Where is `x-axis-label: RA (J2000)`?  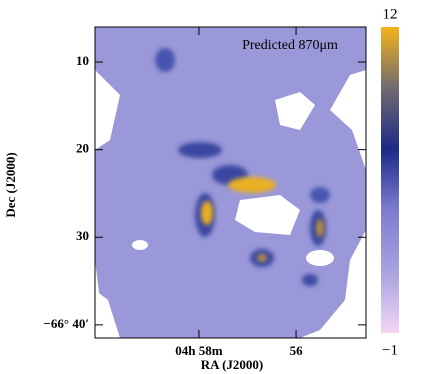
x-axis-label: RA (J2000) is located at coordinates (232, 364).